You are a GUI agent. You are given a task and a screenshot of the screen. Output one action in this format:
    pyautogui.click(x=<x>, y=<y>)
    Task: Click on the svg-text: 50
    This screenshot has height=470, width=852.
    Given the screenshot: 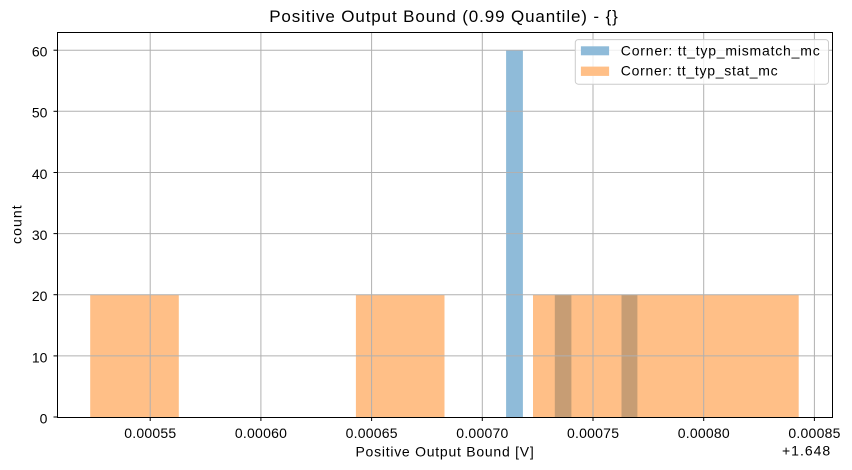 What is the action you would take?
    pyautogui.click(x=40, y=113)
    